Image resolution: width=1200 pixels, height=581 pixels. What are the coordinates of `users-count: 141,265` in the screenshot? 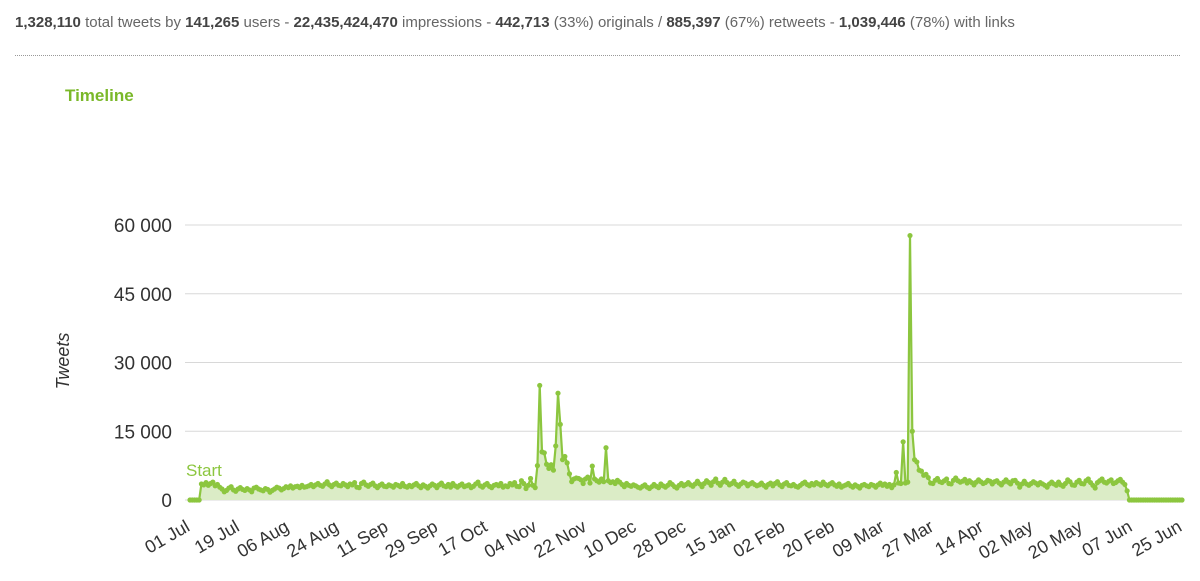 It's located at (212, 22).